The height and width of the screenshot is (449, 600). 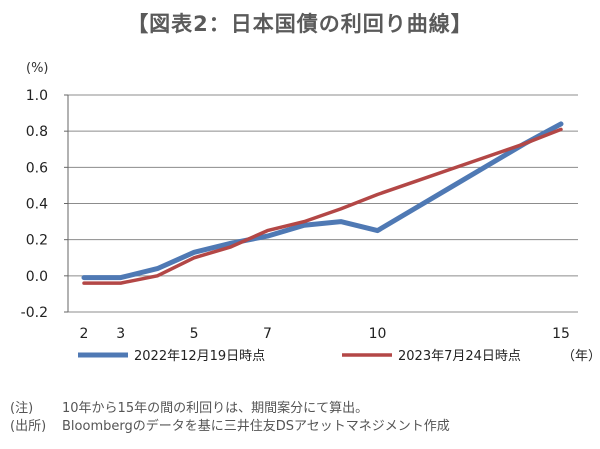 What do you see at coordinates (194, 334) in the screenshot?
I see `x-tick-label: 5` at bounding box center [194, 334].